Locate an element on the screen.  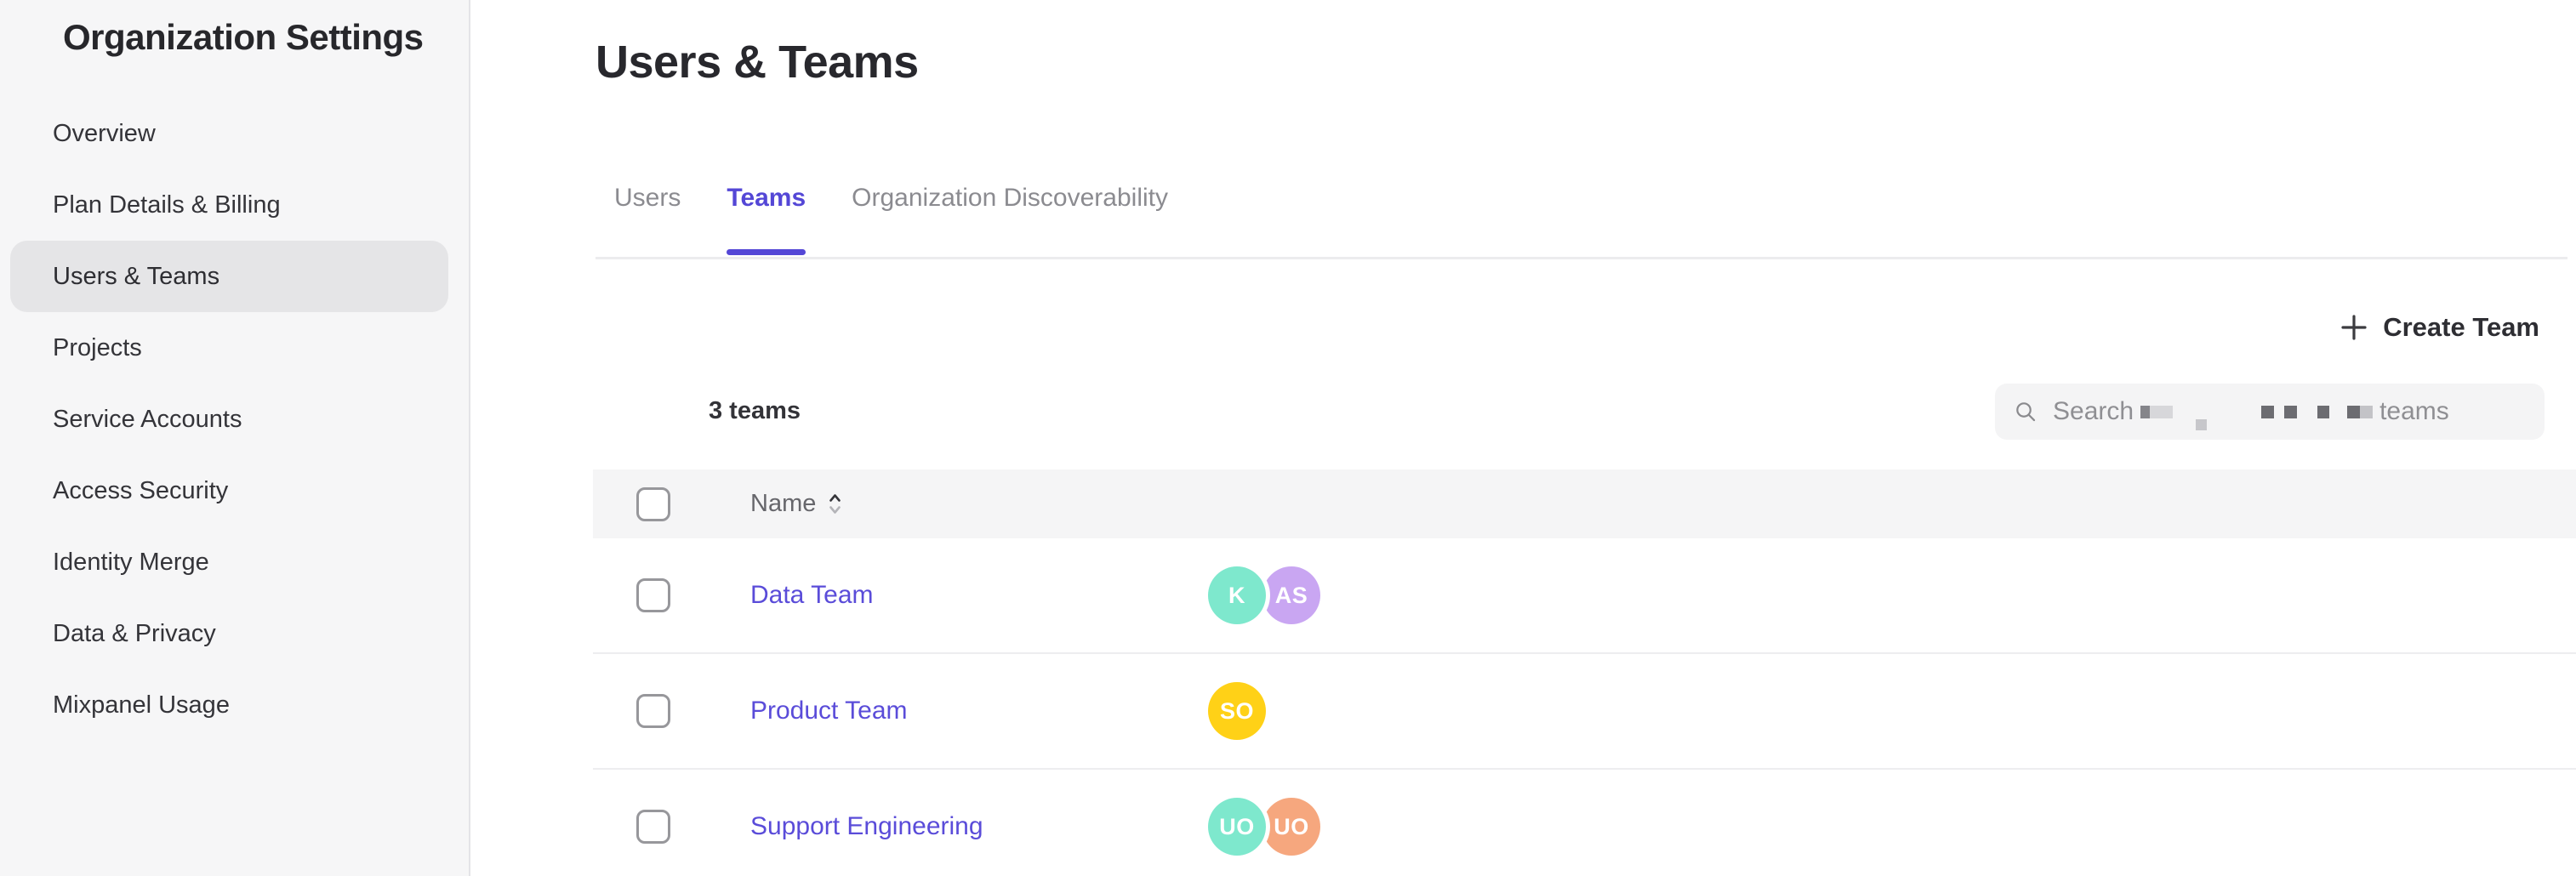
table-row: Data Team K AS is located at coordinates (1585, 596).